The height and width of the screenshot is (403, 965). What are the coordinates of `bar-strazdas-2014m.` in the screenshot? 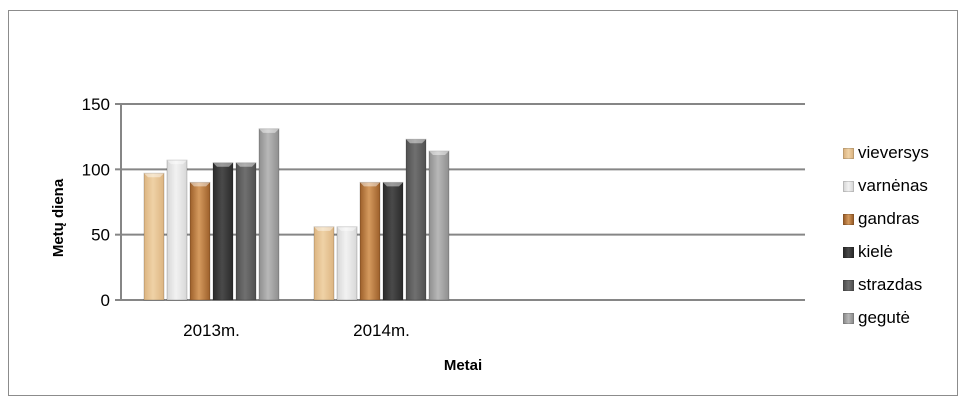 It's located at (416, 219).